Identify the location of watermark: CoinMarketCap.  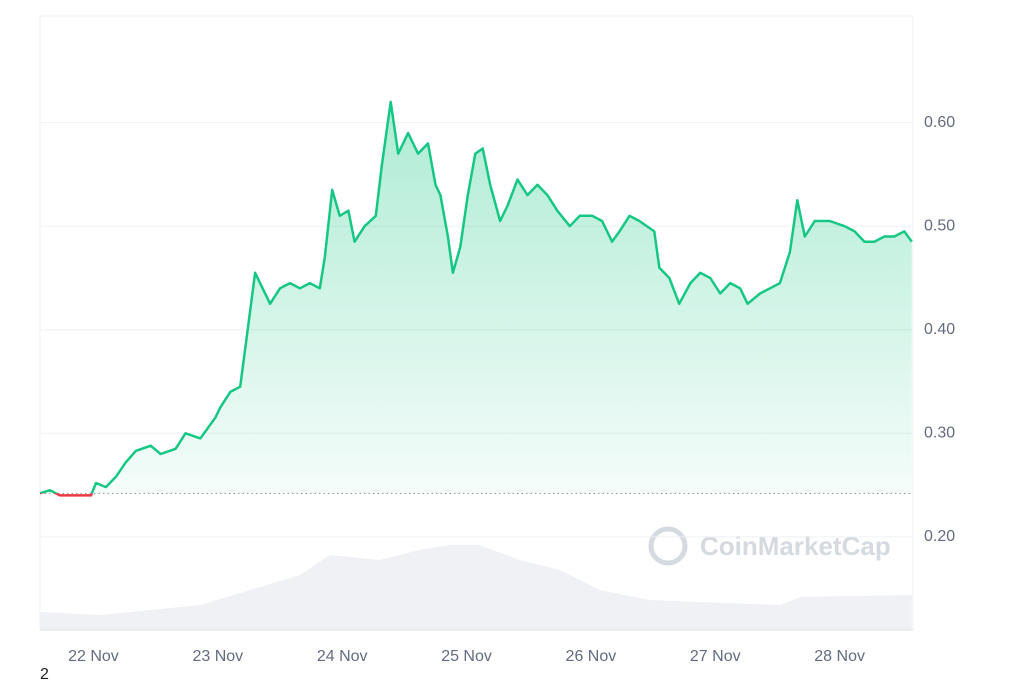
(769, 546).